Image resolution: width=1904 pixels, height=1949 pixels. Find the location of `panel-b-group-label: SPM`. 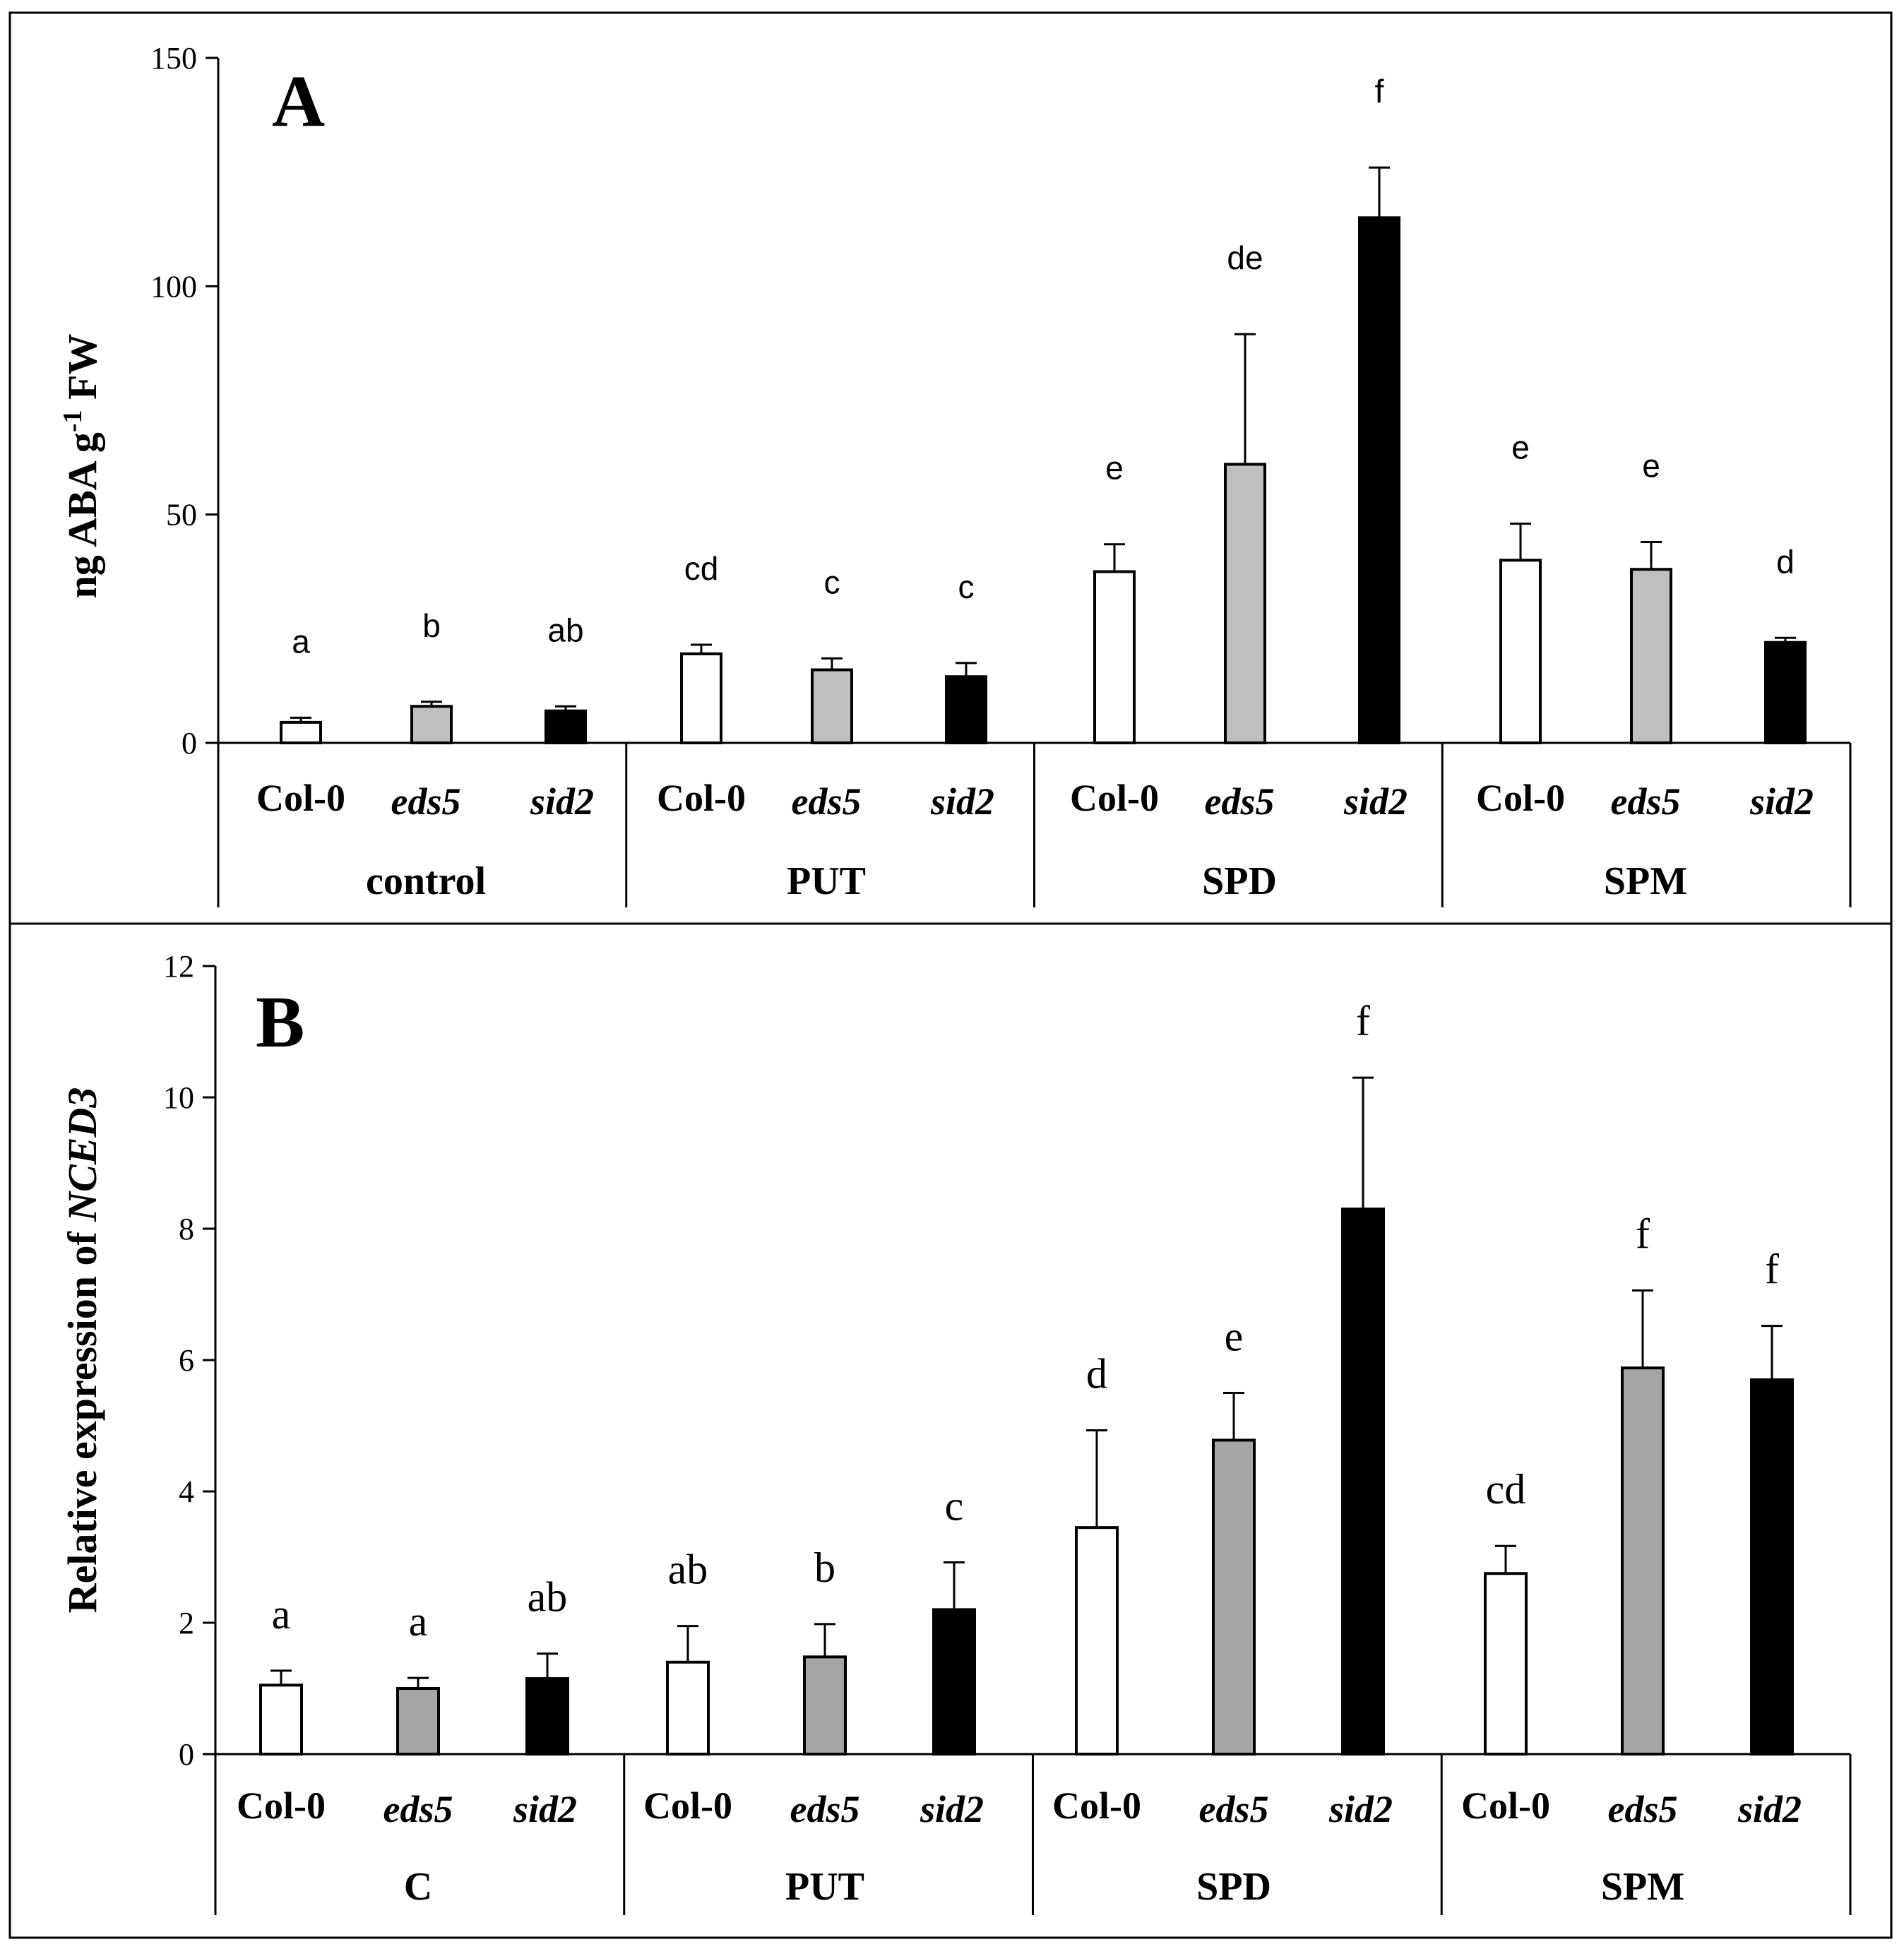

panel-b-group-label: SPM is located at coordinates (1642, 1887).